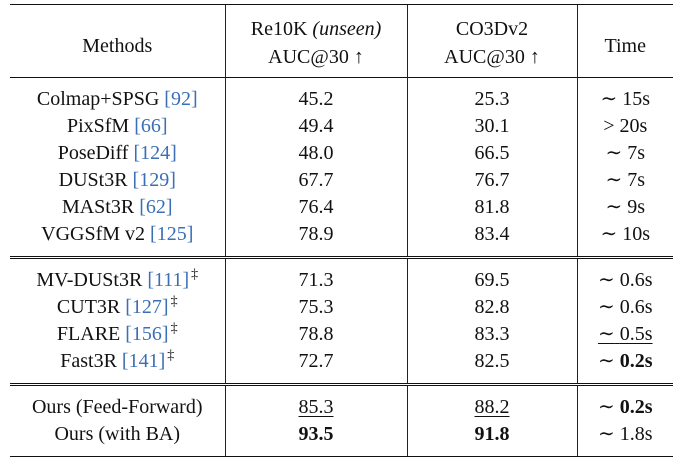 This screenshot has width=683, height=469. Describe the element at coordinates (491, 334) in the screenshot. I see `co3d-value-cell: 83.3` at that location.